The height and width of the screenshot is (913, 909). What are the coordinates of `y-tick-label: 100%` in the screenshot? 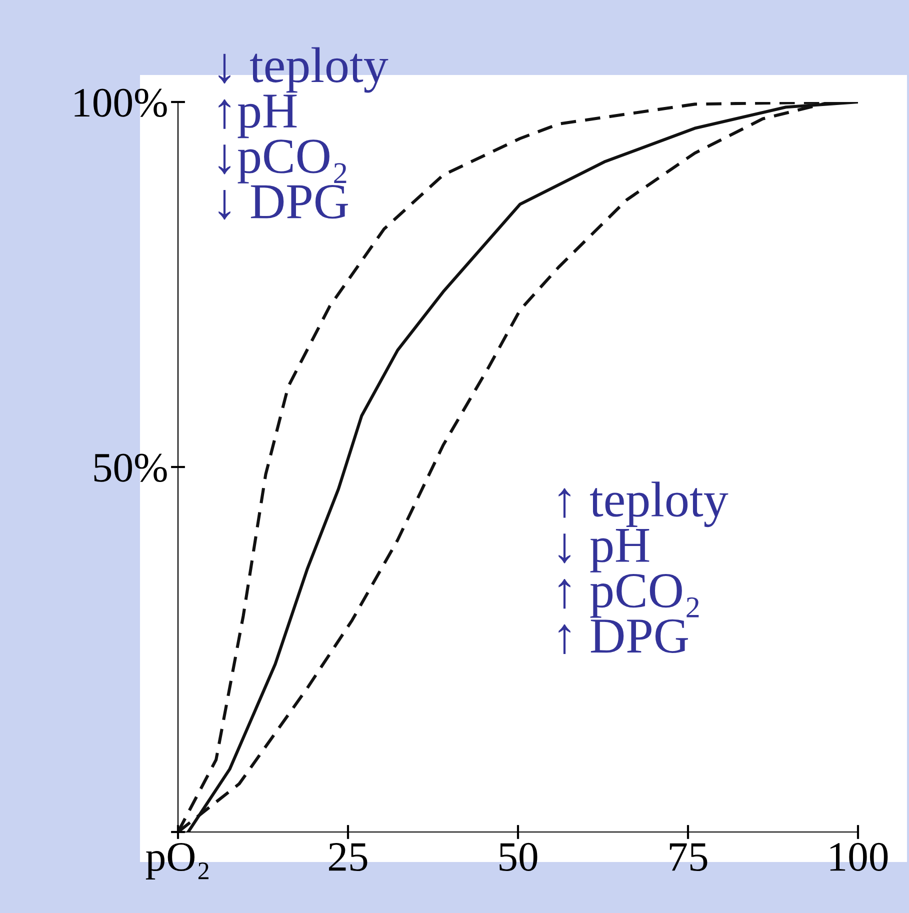 It's located at (120, 103).